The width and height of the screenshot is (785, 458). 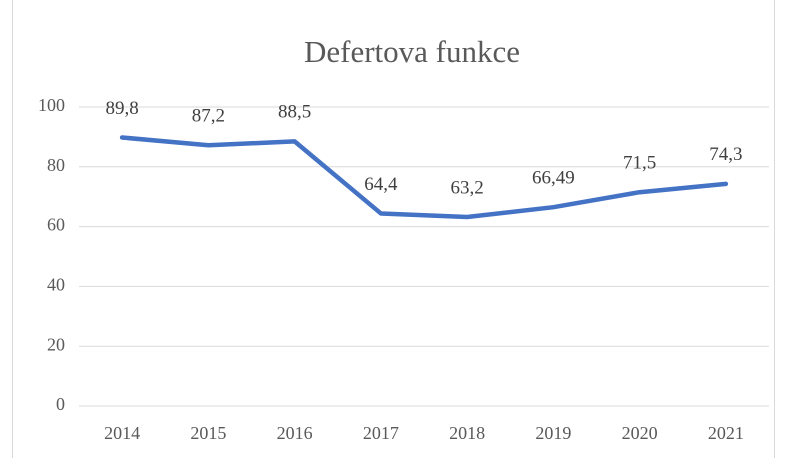 I want to click on data-label: 71,5, so click(x=639, y=163).